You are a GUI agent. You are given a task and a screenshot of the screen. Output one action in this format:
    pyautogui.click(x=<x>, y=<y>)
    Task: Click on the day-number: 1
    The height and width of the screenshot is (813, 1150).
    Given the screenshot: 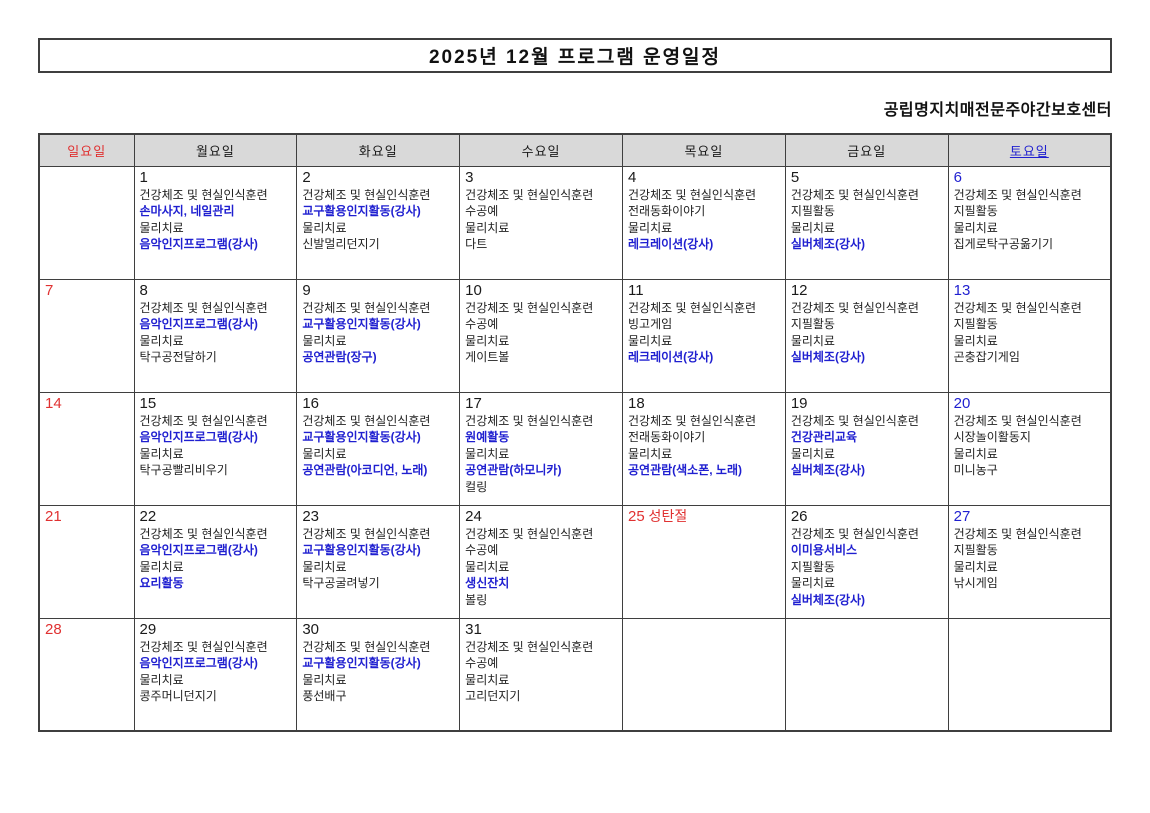 What is the action you would take?
    pyautogui.click(x=143, y=177)
    